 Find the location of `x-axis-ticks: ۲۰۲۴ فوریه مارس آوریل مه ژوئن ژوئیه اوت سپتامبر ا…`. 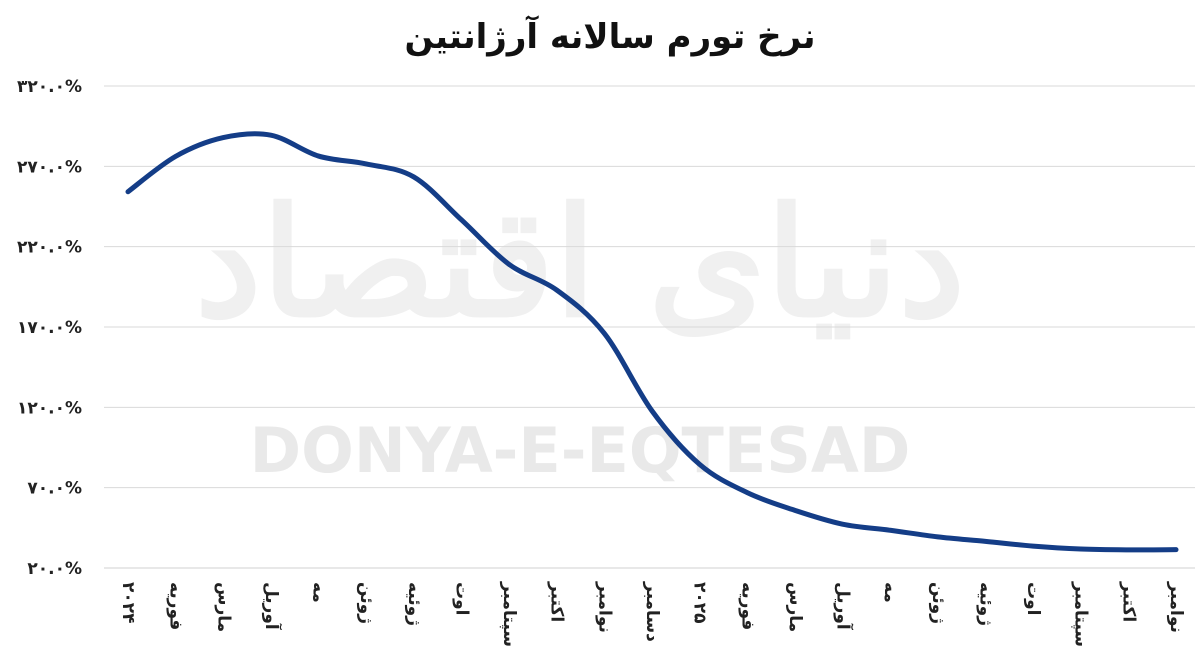

x-axis-ticks: ۲۰۲۴ فوریه مارس آوریل مه ژوئن ژوئیه اوت سپتامبر ا… is located at coordinates (652, 614).